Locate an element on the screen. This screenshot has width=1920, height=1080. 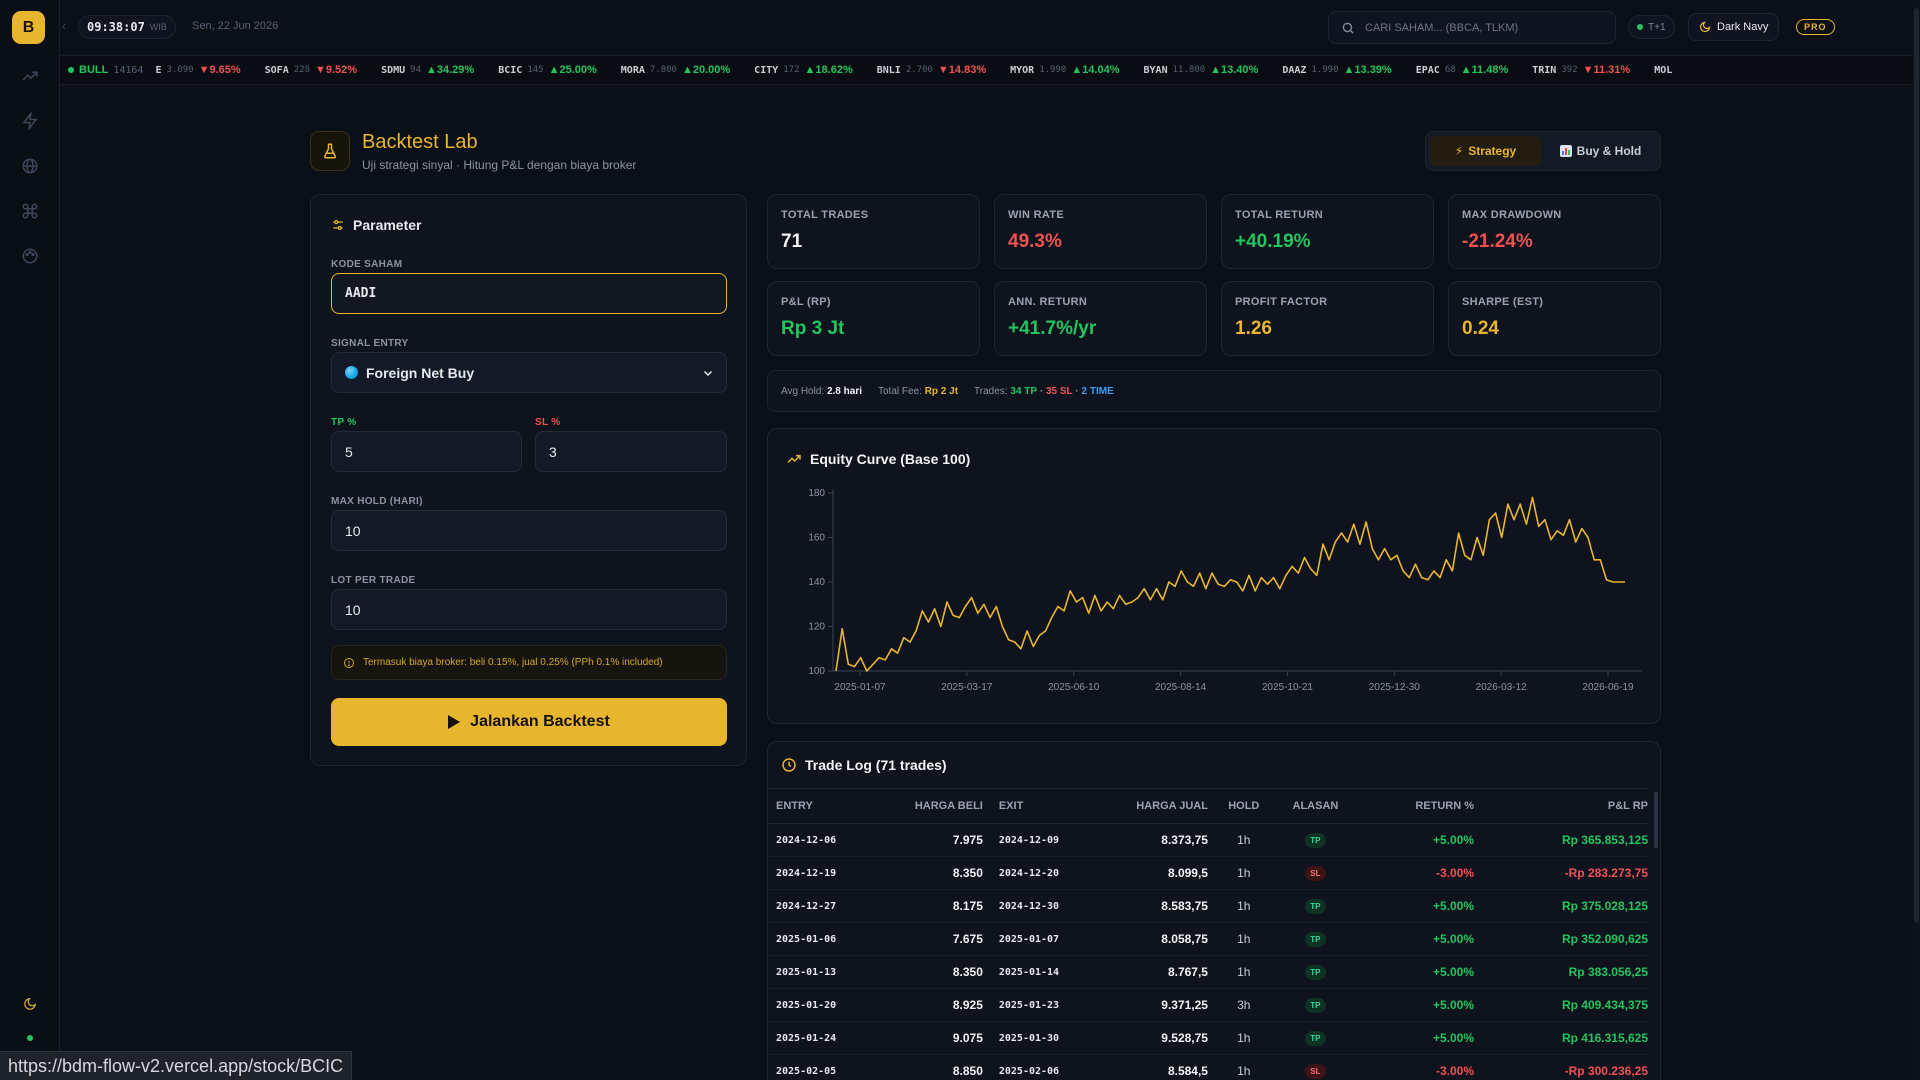
online-indicator is located at coordinates (30, 1038).